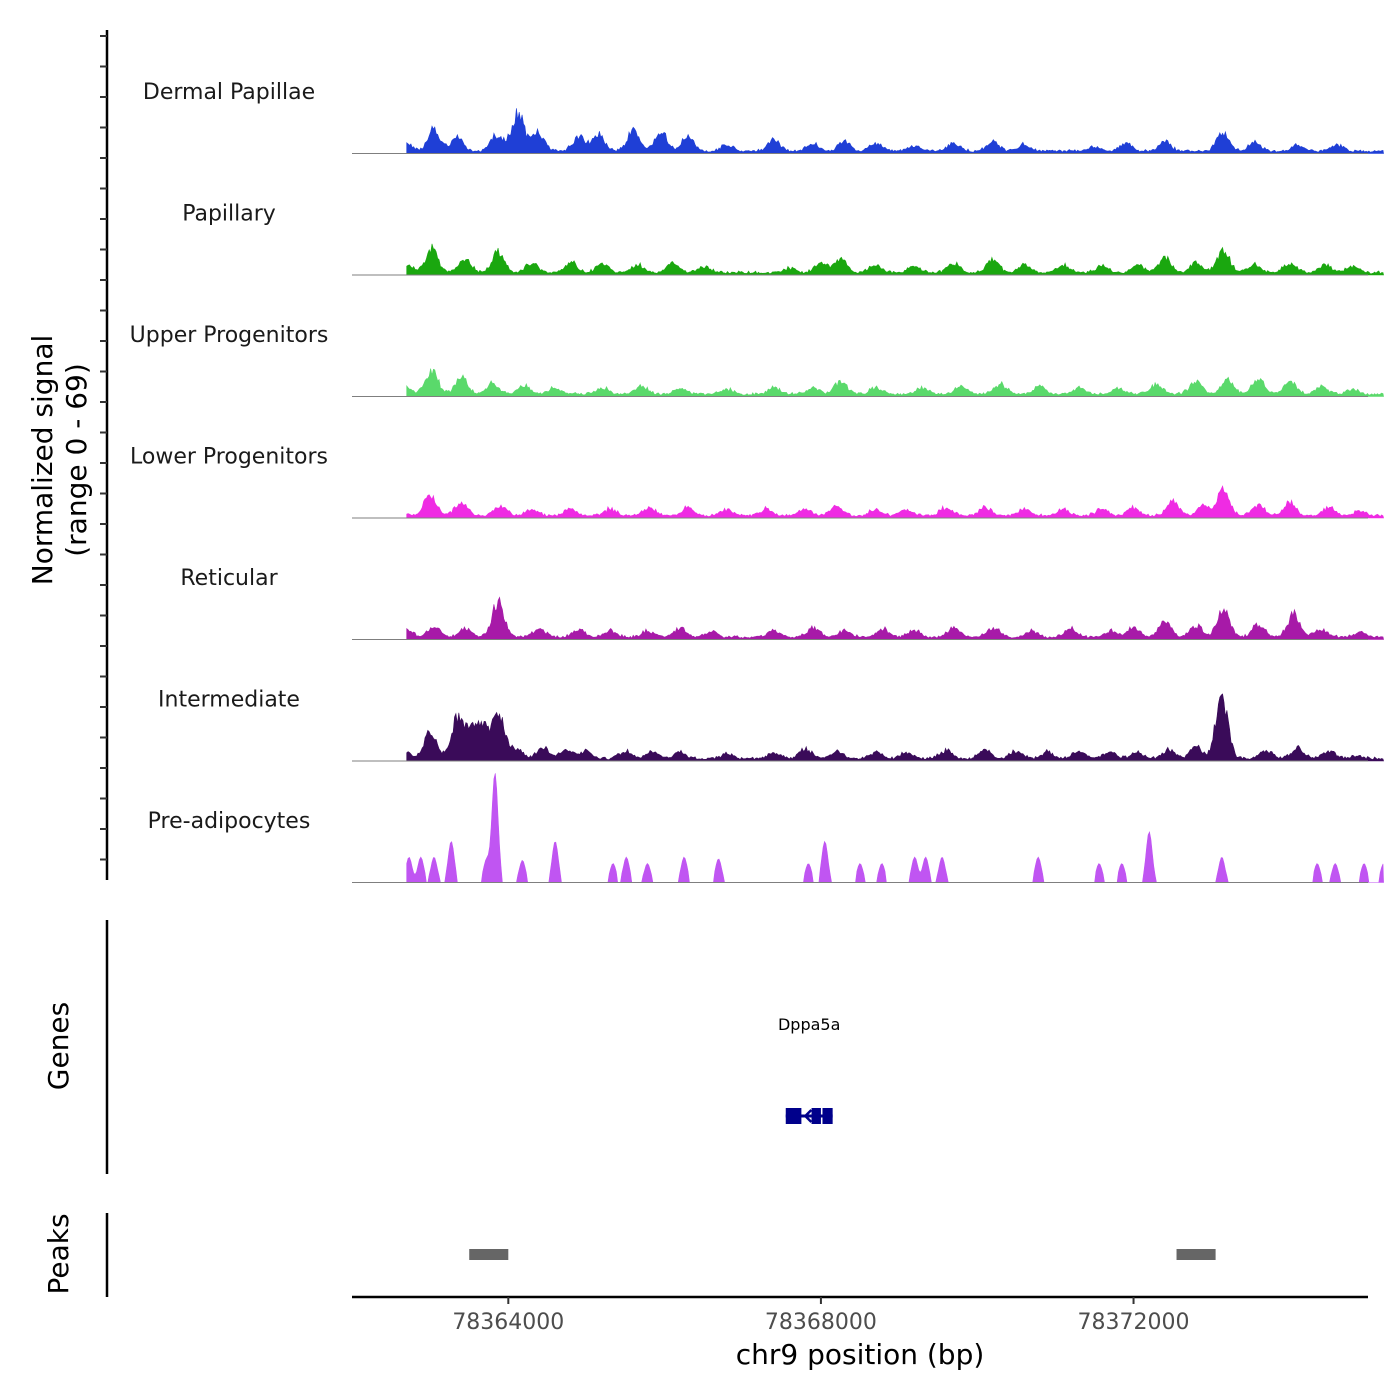  What do you see at coordinates (821, 1322) in the screenshot?
I see `x-tick-label: 78368000` at bounding box center [821, 1322].